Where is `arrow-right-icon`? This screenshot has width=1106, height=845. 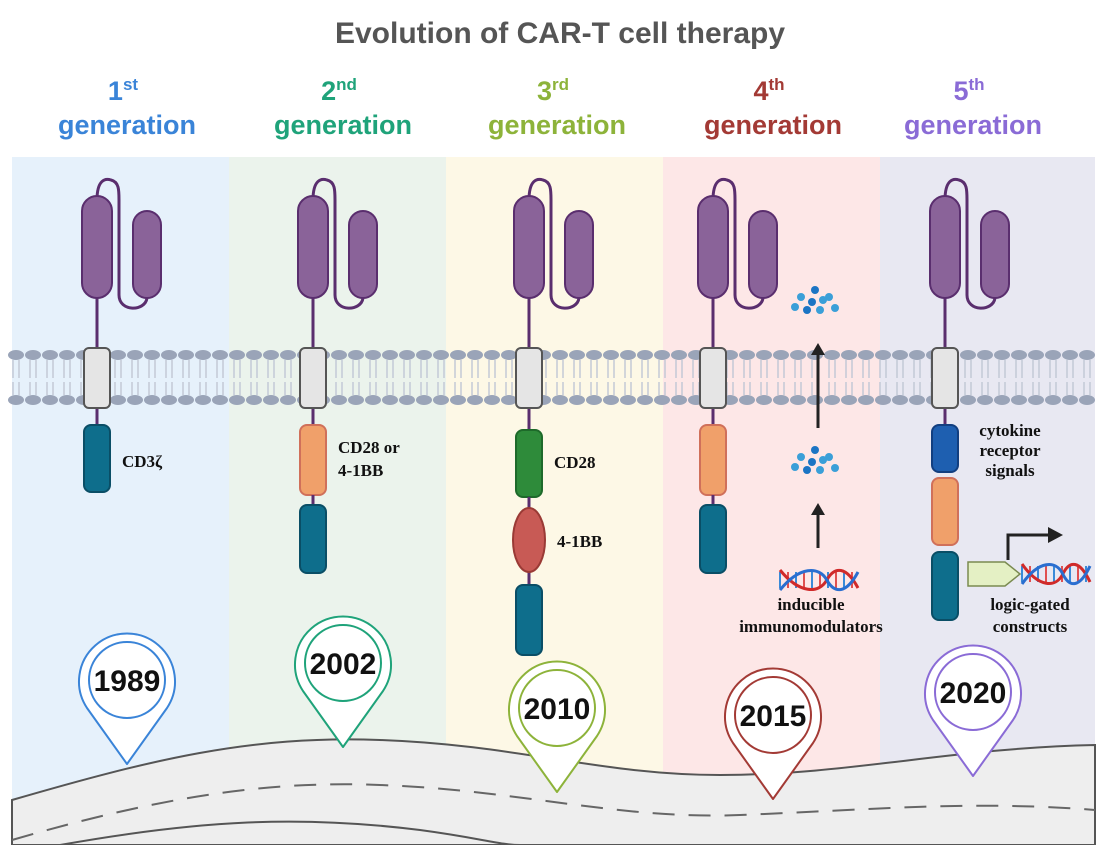
arrow-right-icon is located at coordinates (1055, 535).